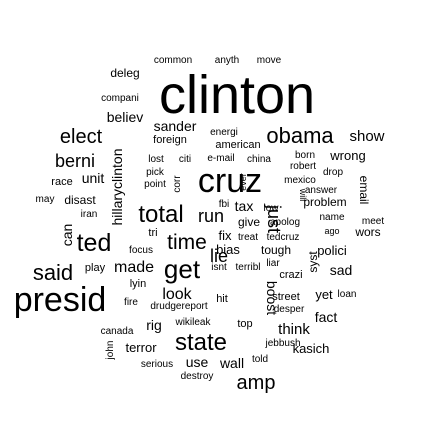 The width and height of the screenshot is (425, 436). What do you see at coordinates (219, 267) in the screenshot?
I see `cloud-word: isnt` at bounding box center [219, 267].